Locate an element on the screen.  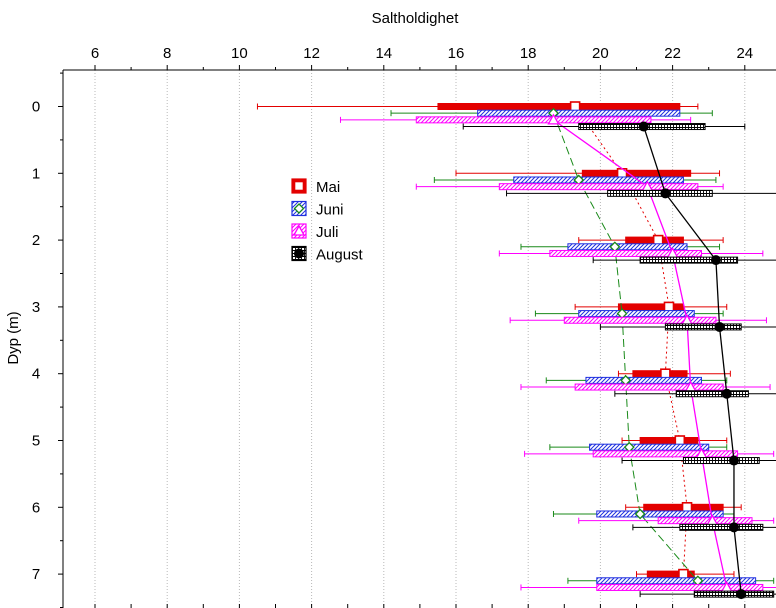
x-tick-label: 20 is located at coordinates (600, 53).